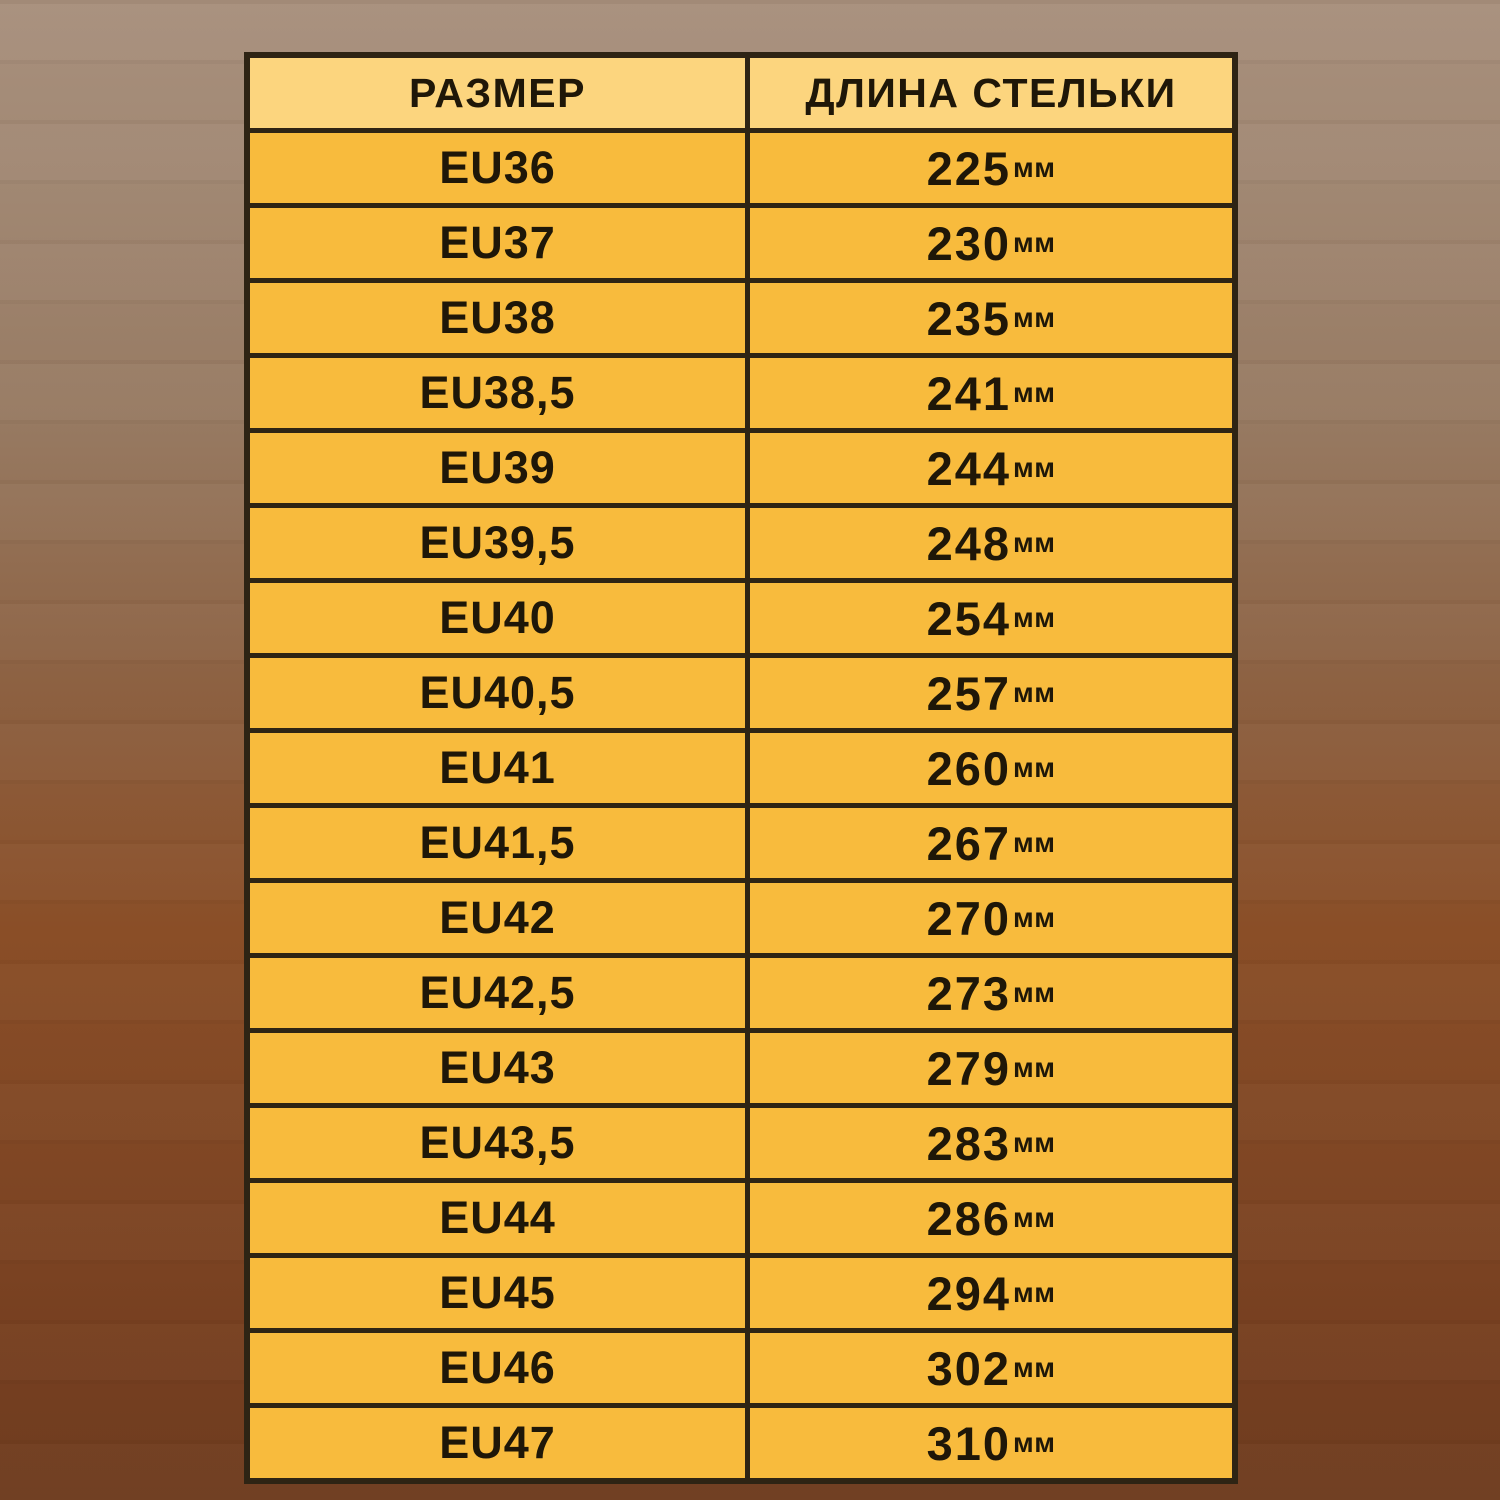 The height and width of the screenshot is (1500, 1500). I want to click on length-cell: 230 мм, so click(991, 243).